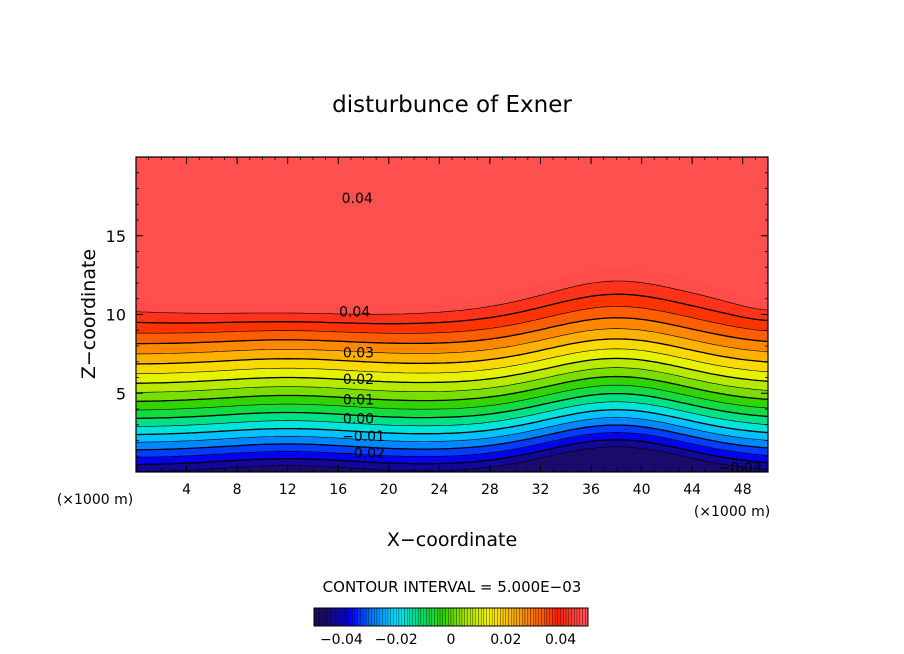 The height and width of the screenshot is (654, 904). I want to click on colorbar-tick-label: 0, so click(451, 640).